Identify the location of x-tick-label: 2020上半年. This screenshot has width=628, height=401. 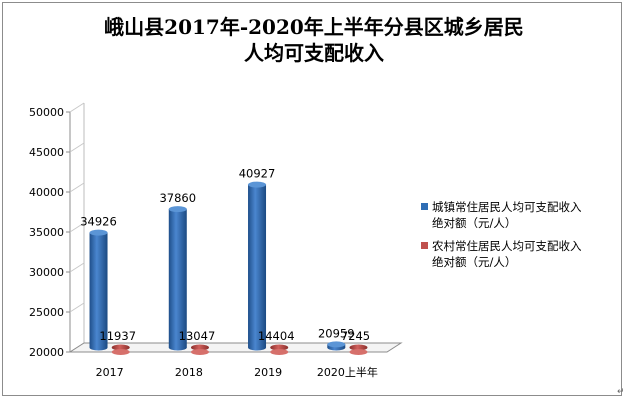
(347, 372).